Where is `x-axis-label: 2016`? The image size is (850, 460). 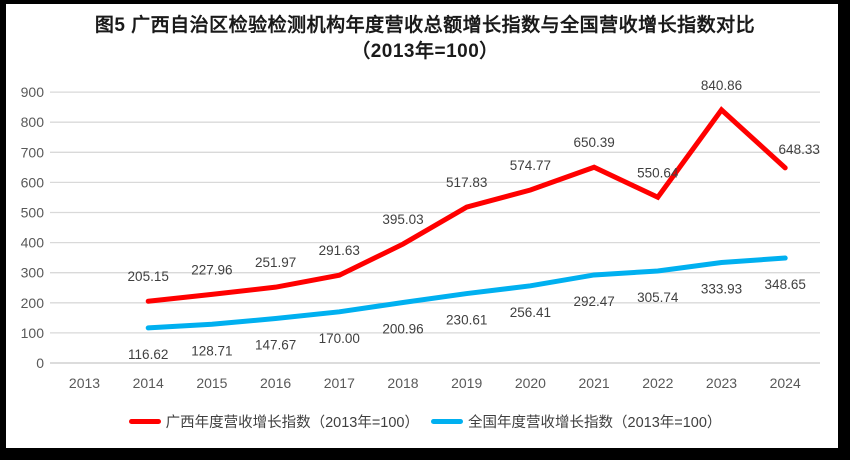
x-axis-label: 2016 is located at coordinates (275, 383).